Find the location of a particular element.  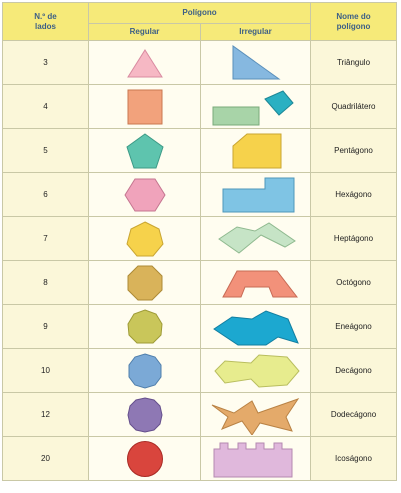

irregular-pentagon-icon is located at coordinates (256, 150).